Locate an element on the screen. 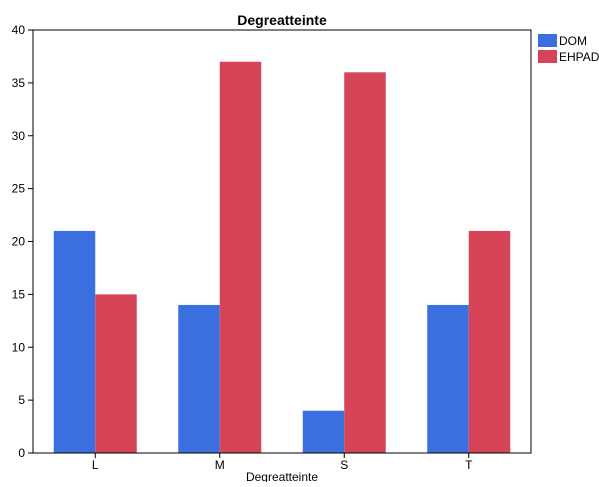  y-tick-label: 15 is located at coordinates (19, 294).